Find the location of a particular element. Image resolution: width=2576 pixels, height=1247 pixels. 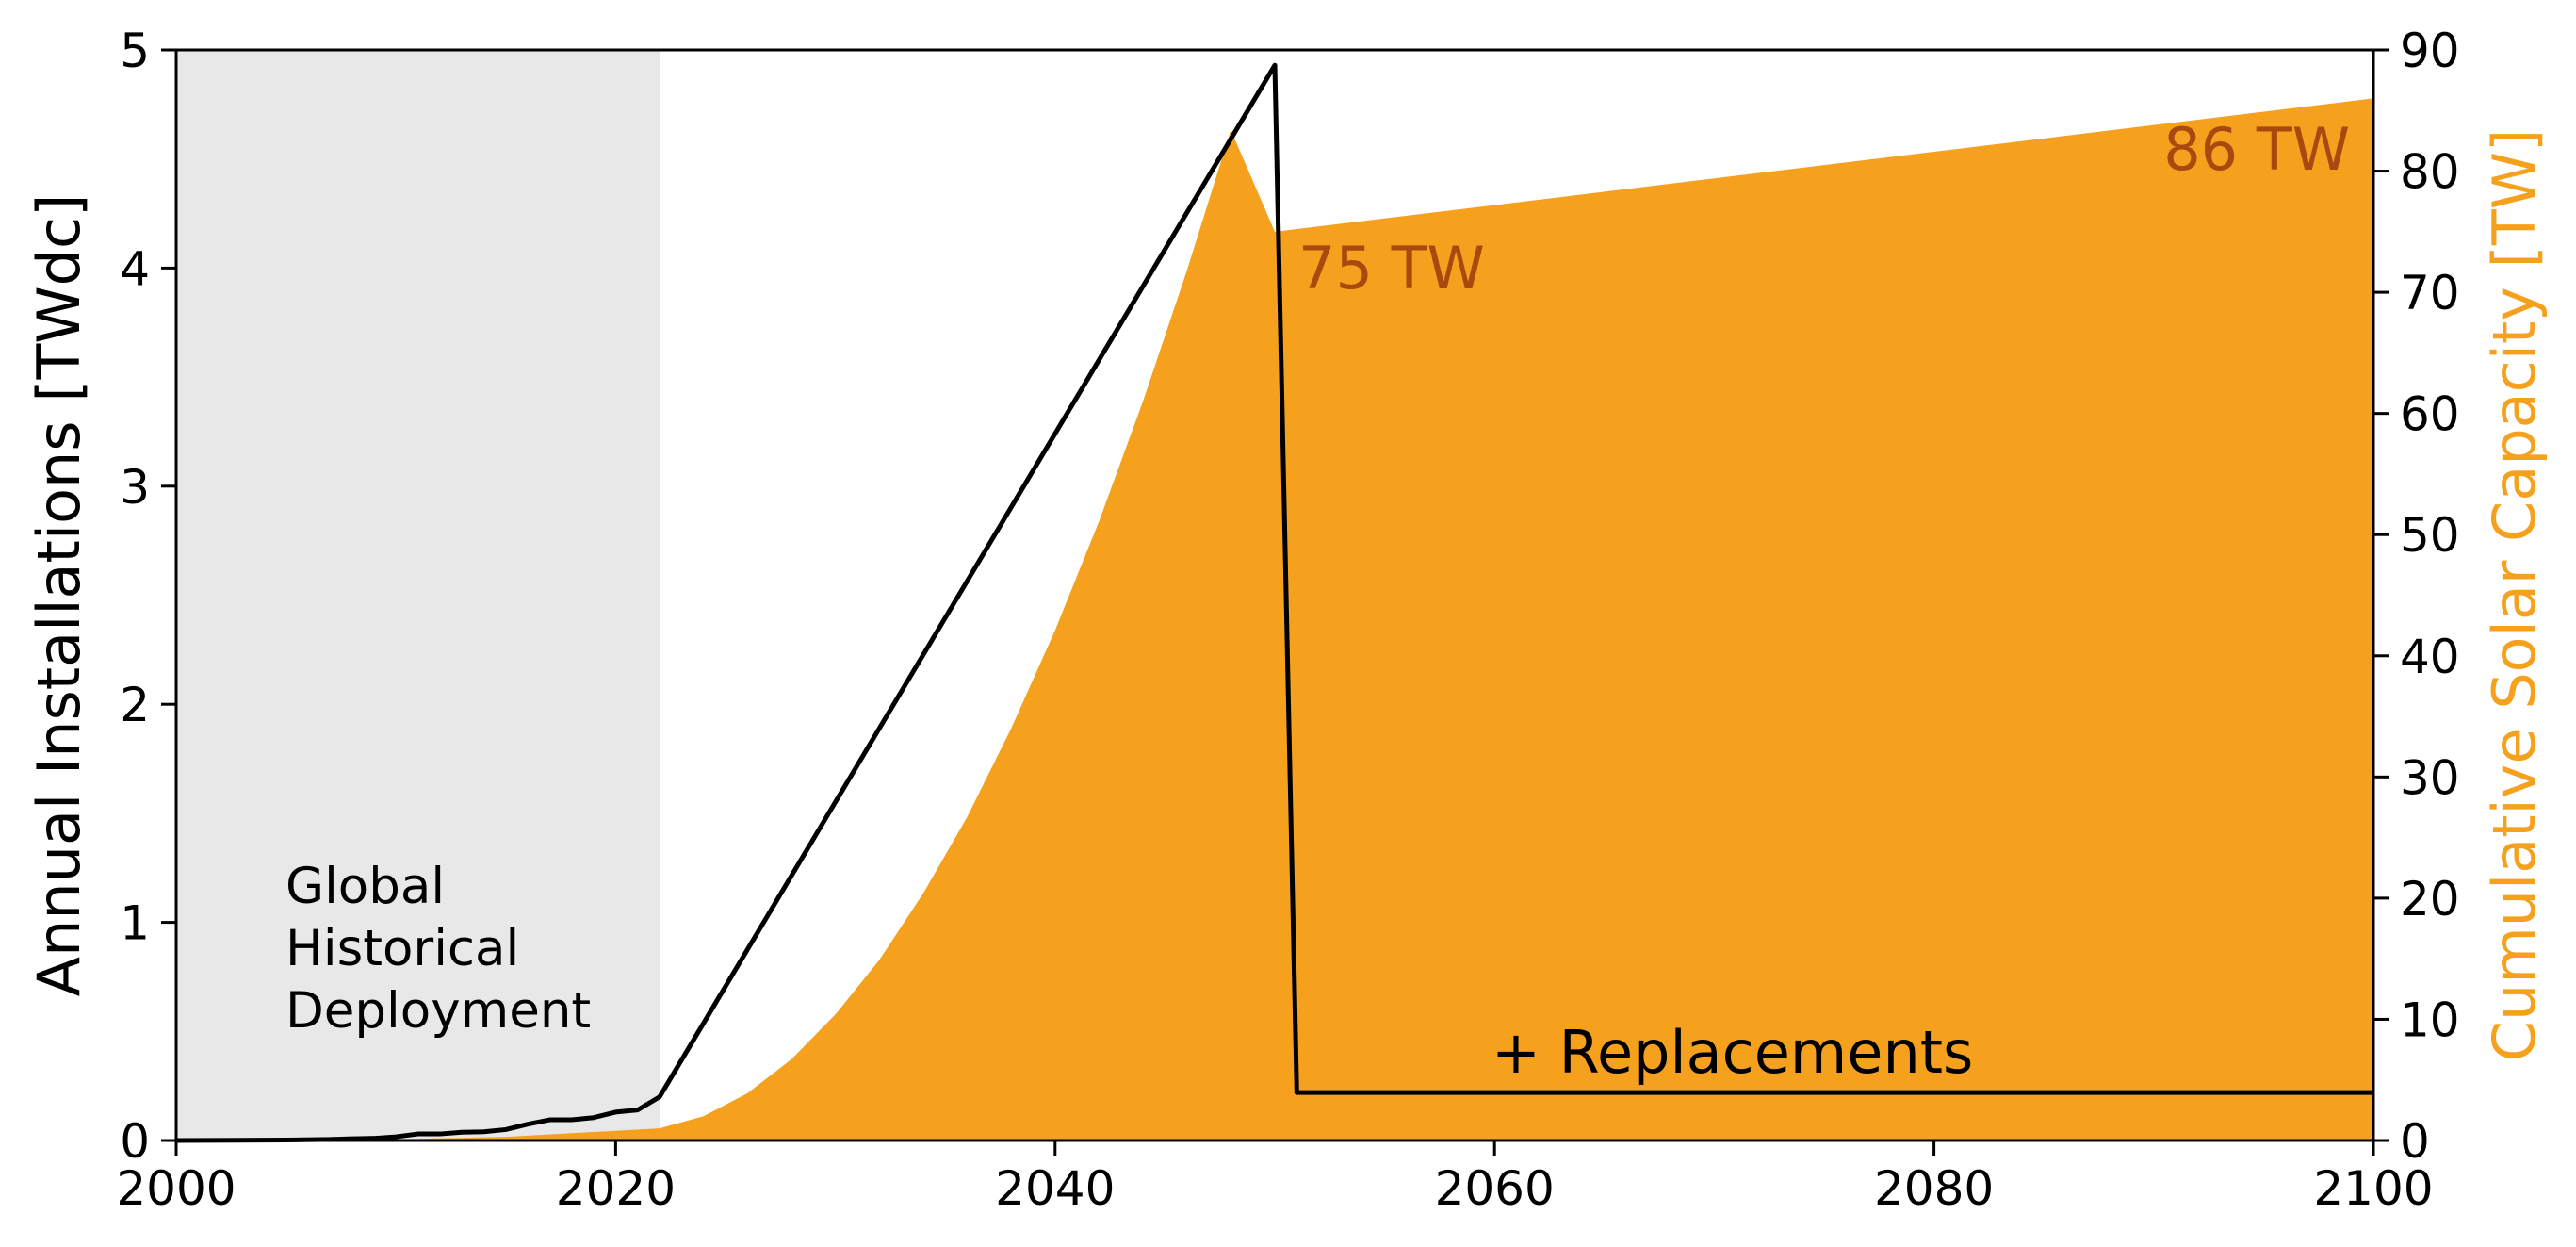

x-tick-label: 2040 is located at coordinates (1055, 1188).